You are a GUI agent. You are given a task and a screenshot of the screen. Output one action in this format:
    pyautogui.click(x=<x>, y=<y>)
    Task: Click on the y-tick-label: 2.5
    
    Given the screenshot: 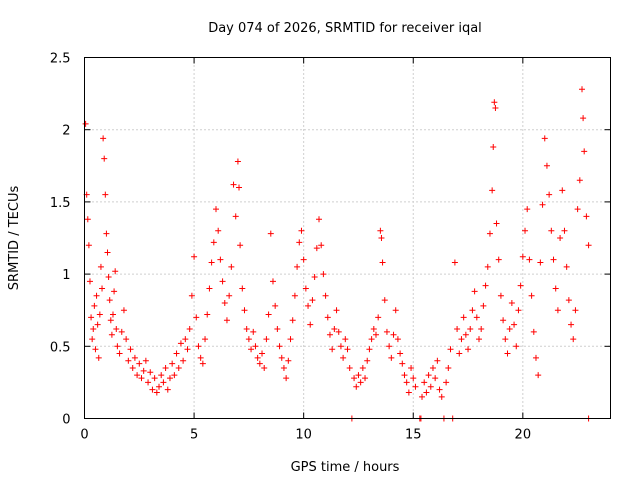 What is the action you would take?
    pyautogui.click(x=60, y=59)
    